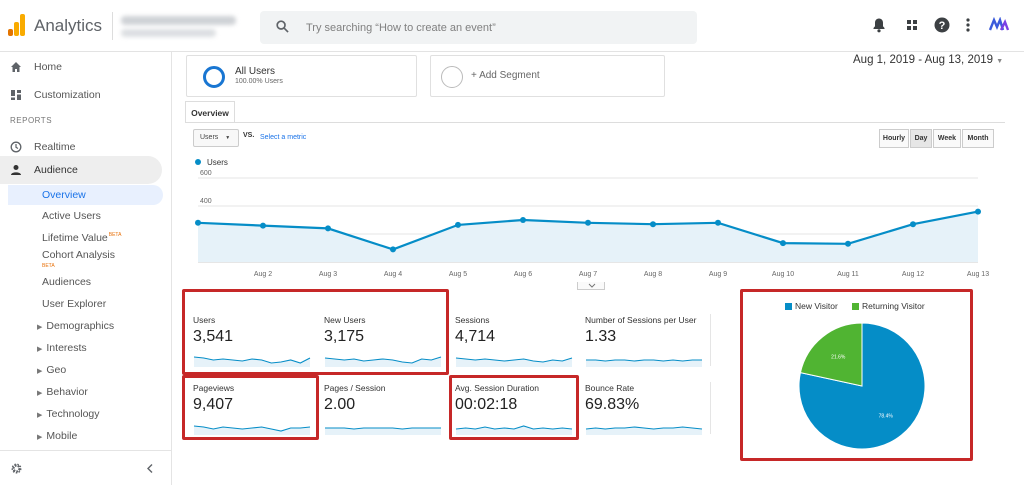 This screenshot has height=485, width=1024. Describe the element at coordinates (387, 346) in the screenshot. I see `metric-new-users: New Users 3,175` at that location.